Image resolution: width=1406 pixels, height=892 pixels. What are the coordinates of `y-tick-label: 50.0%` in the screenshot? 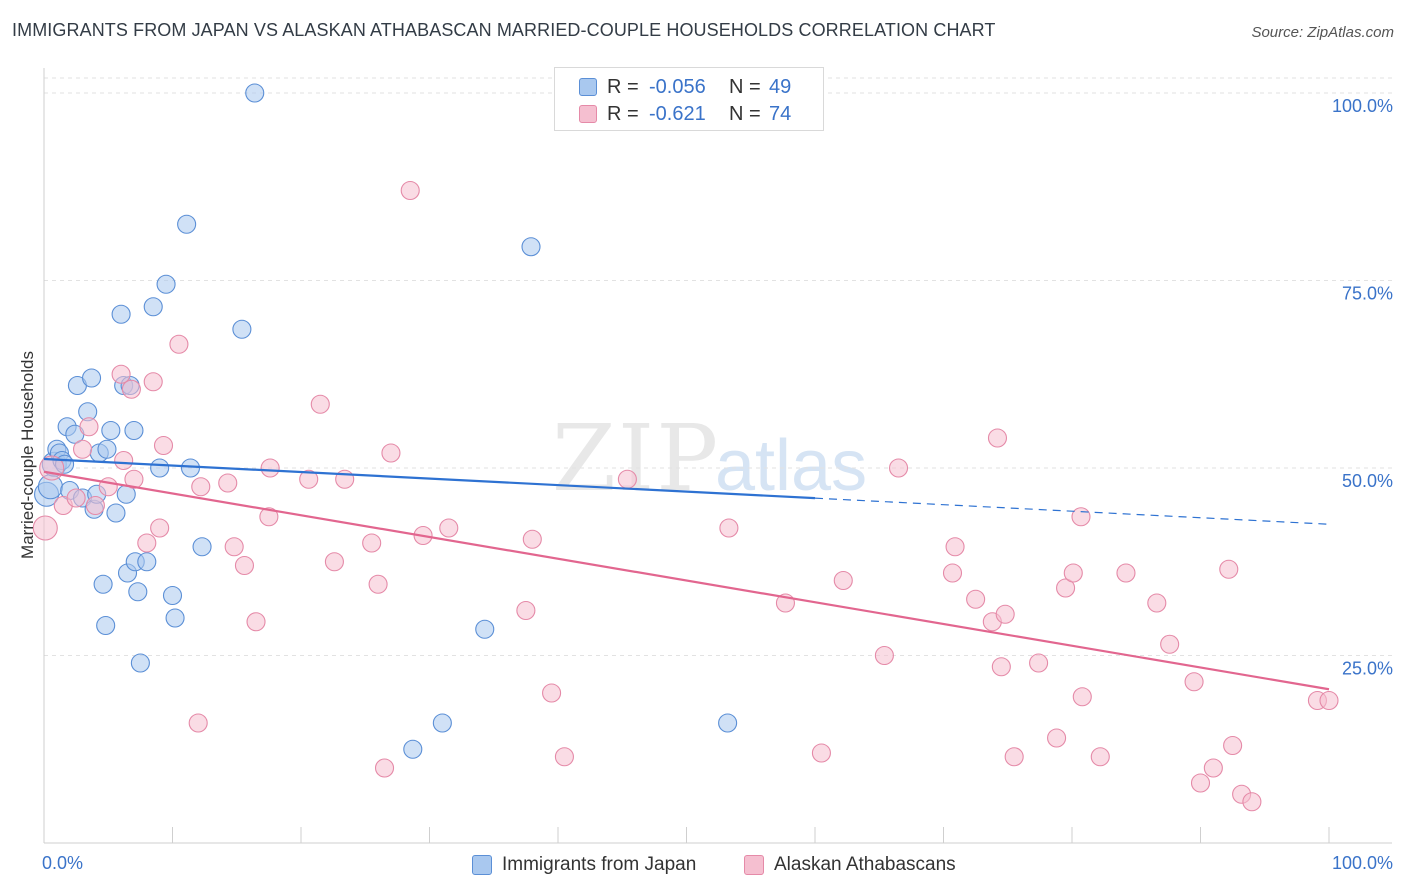 It's located at (1367, 481).